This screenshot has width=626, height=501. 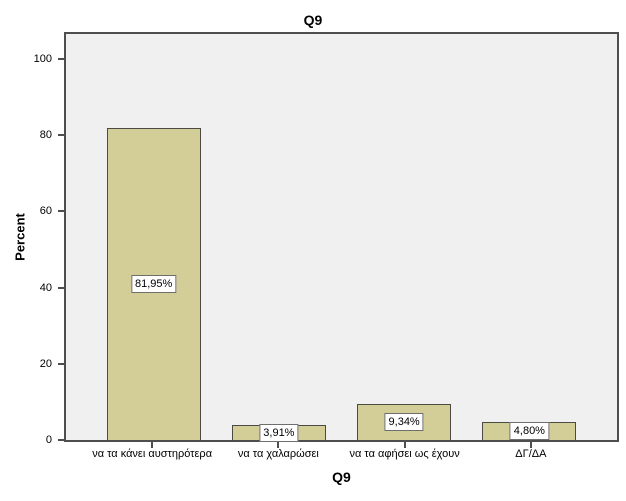 I want to click on x-category-label: ΔΓ/ΔΑ, so click(x=531, y=454).